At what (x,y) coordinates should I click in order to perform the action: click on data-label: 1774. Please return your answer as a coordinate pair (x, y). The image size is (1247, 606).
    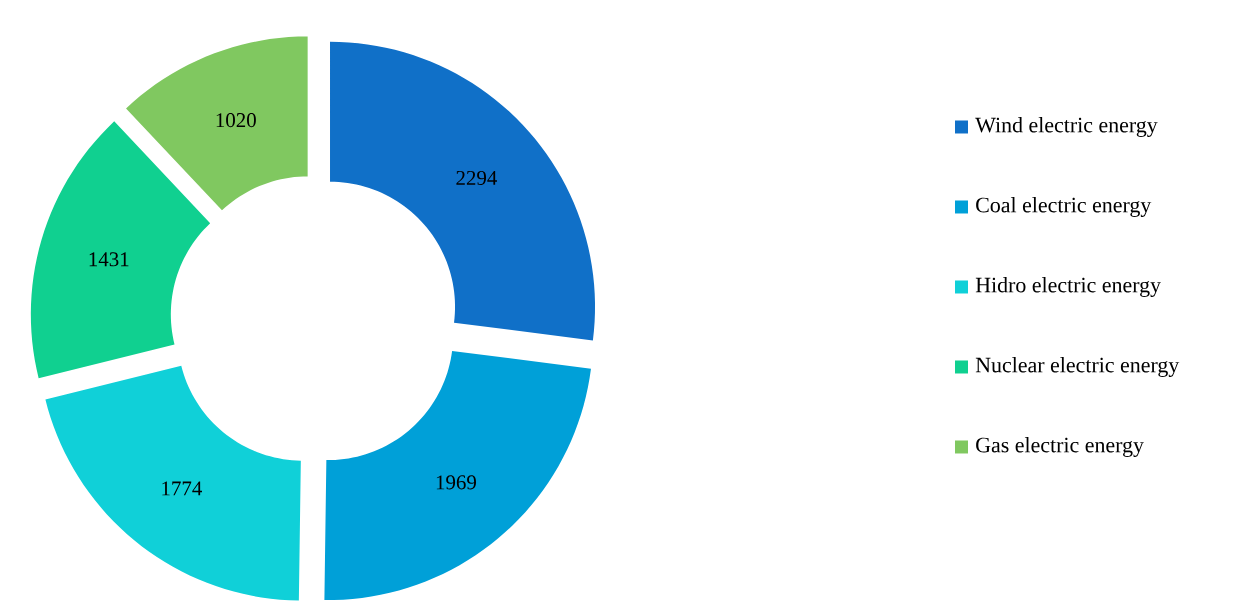
    Looking at the image, I should click on (182, 488).